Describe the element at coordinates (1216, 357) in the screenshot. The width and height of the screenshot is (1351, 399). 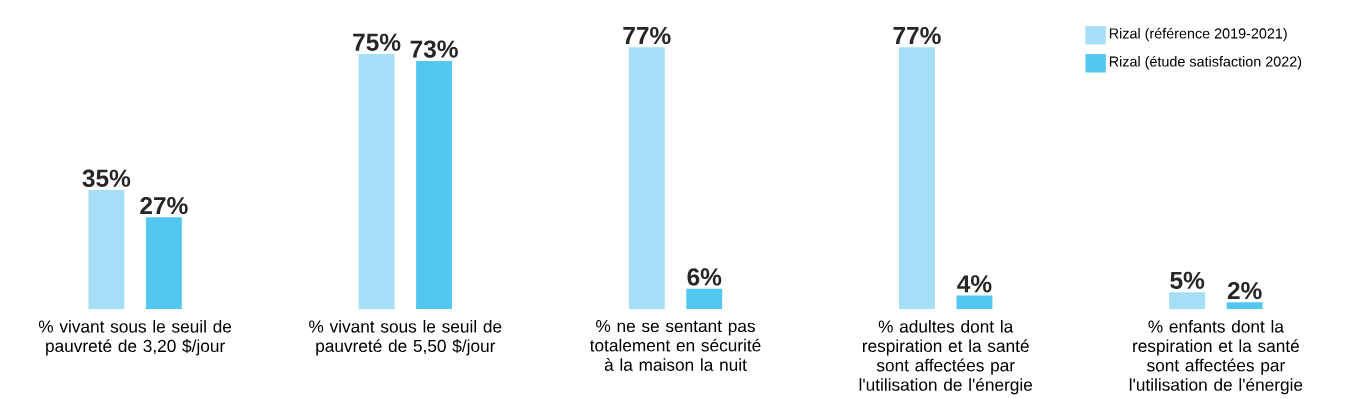
I see `x-tick-label: % enfants dont la respiration et la santé sont affectées par l'utilisation de l'énergie` at that location.